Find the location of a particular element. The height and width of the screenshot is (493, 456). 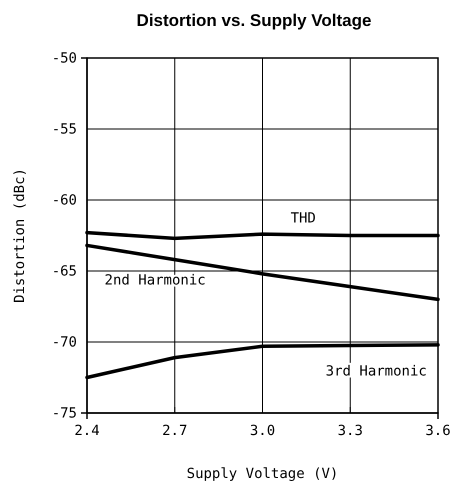

x-tick-label: 2.7 is located at coordinates (175, 430).